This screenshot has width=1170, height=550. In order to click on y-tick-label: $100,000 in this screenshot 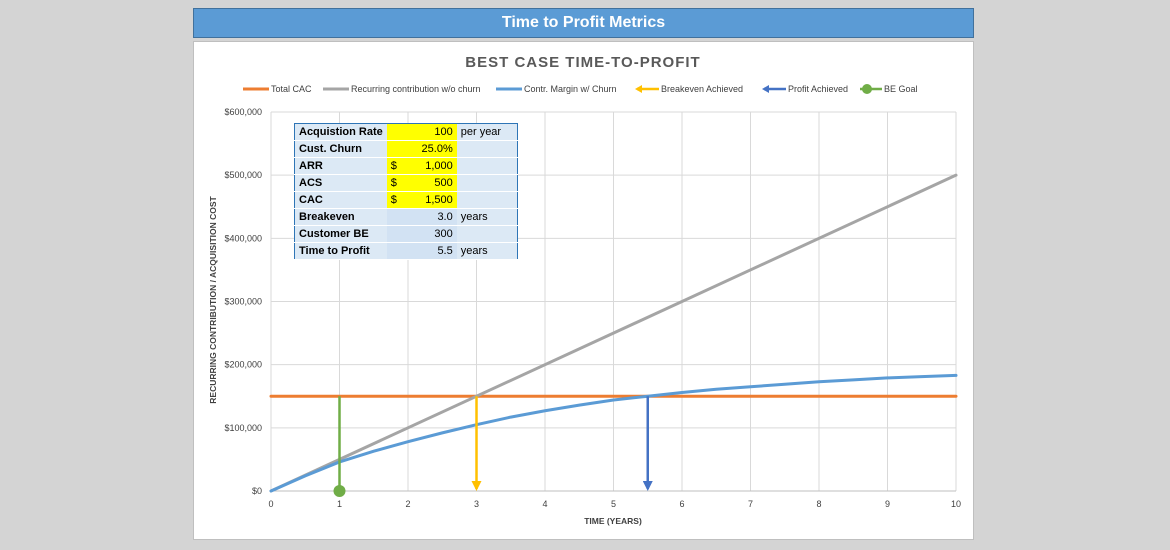, I will do `click(243, 428)`.